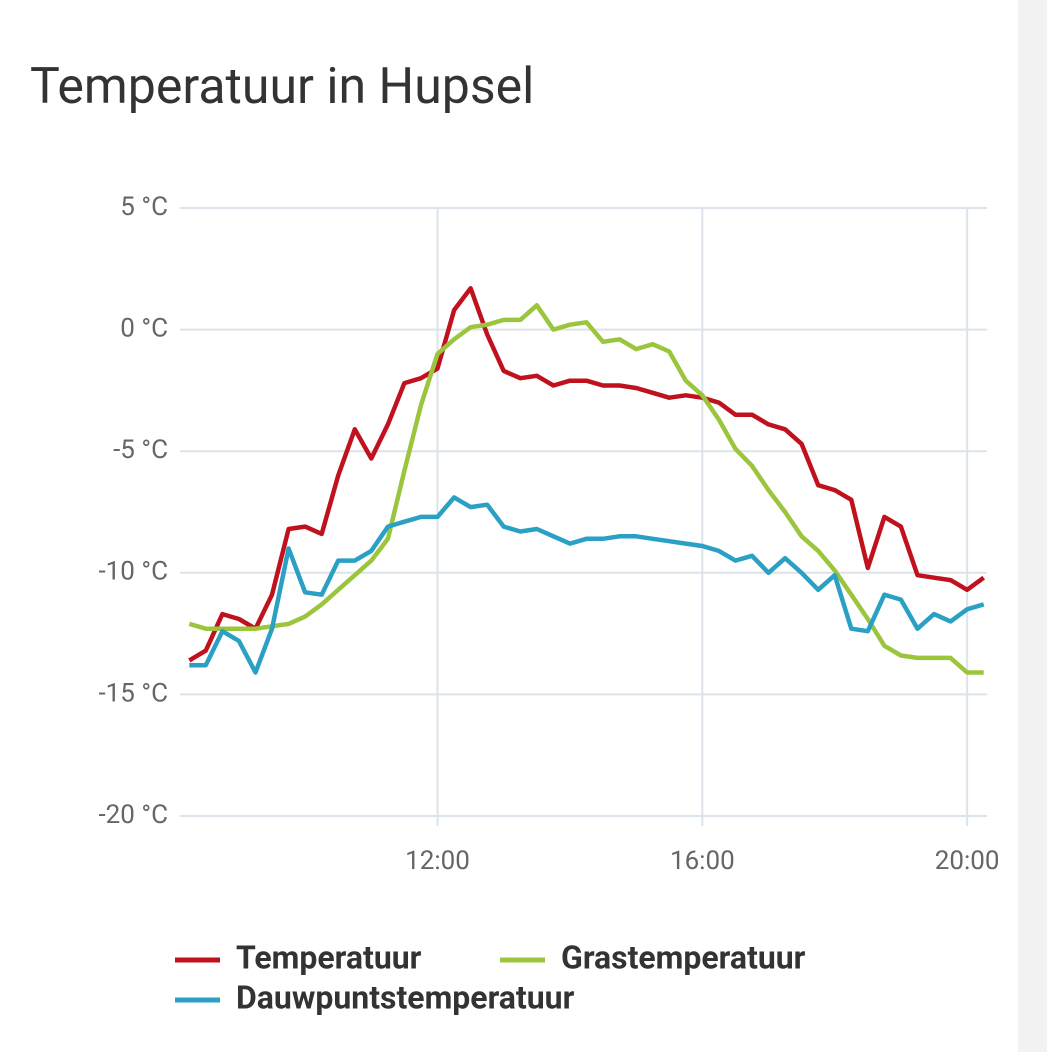  Describe the element at coordinates (587, 585) in the screenshot. I see `series-line` at that location.